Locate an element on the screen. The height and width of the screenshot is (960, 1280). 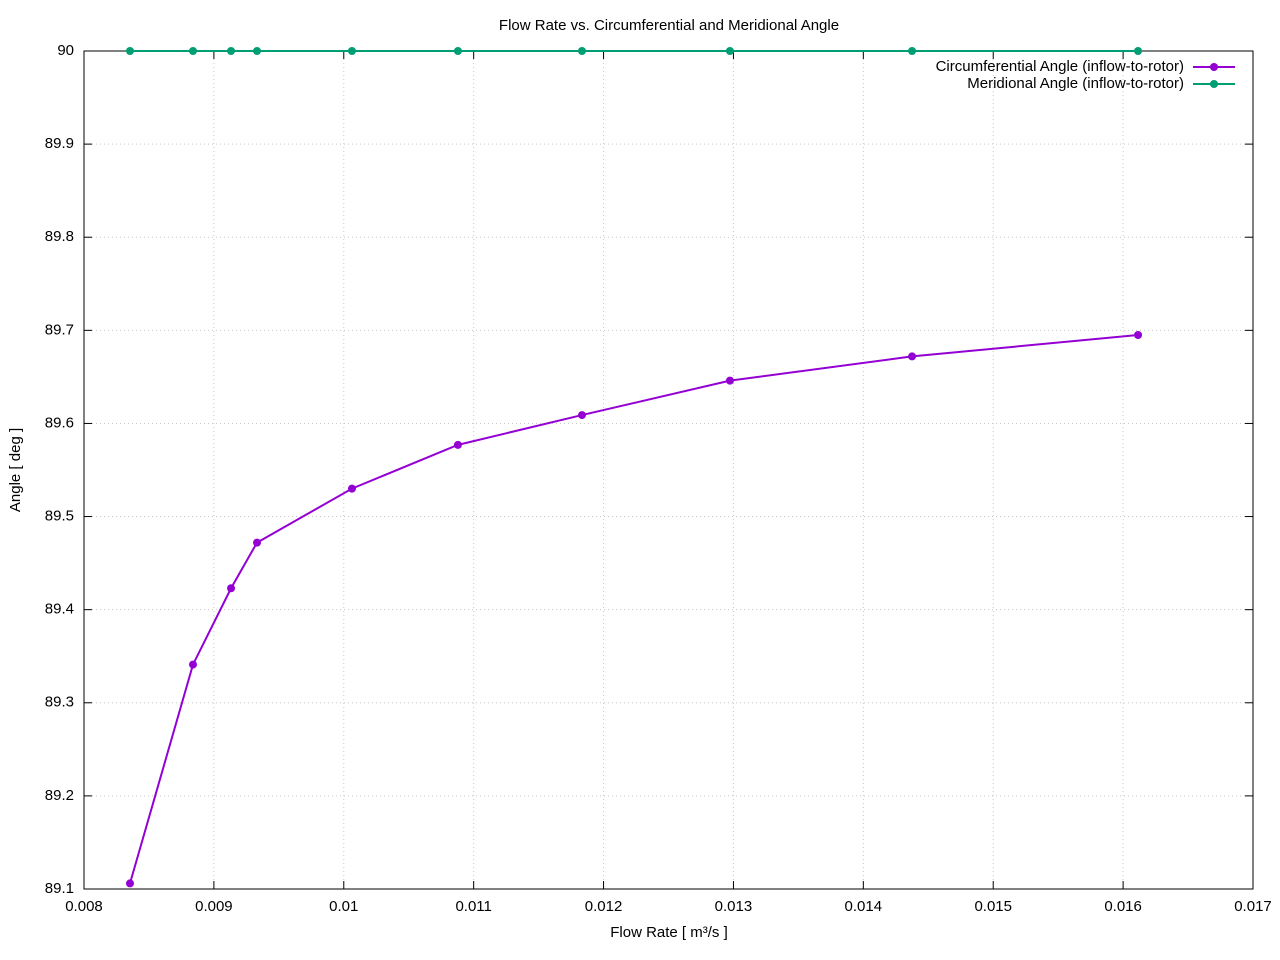
x-tick-label: 0.009 is located at coordinates (214, 906).